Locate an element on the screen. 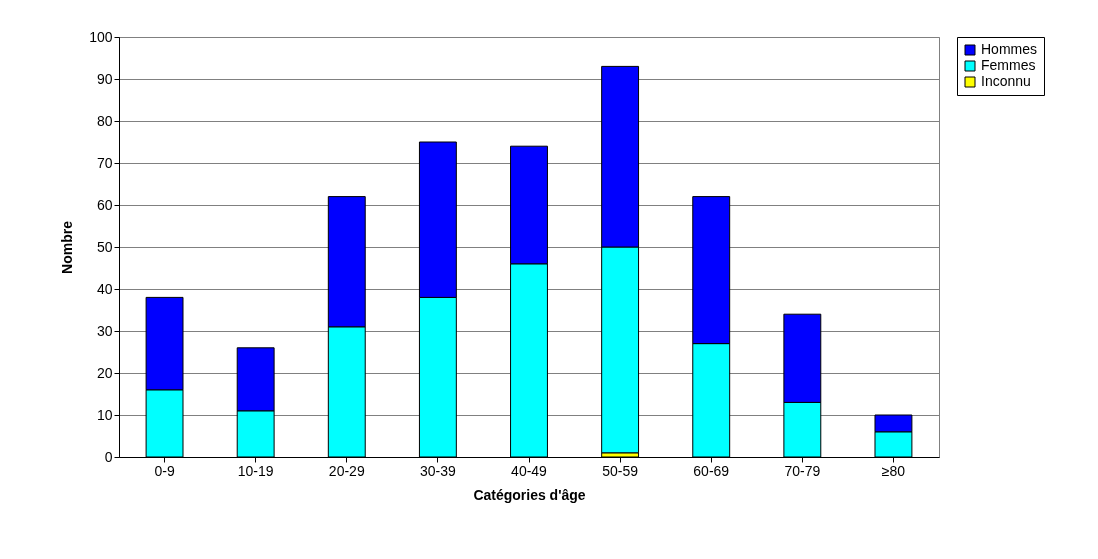 The width and height of the screenshot is (1098, 559). x-tick-label: 60-69 is located at coordinates (711, 470).